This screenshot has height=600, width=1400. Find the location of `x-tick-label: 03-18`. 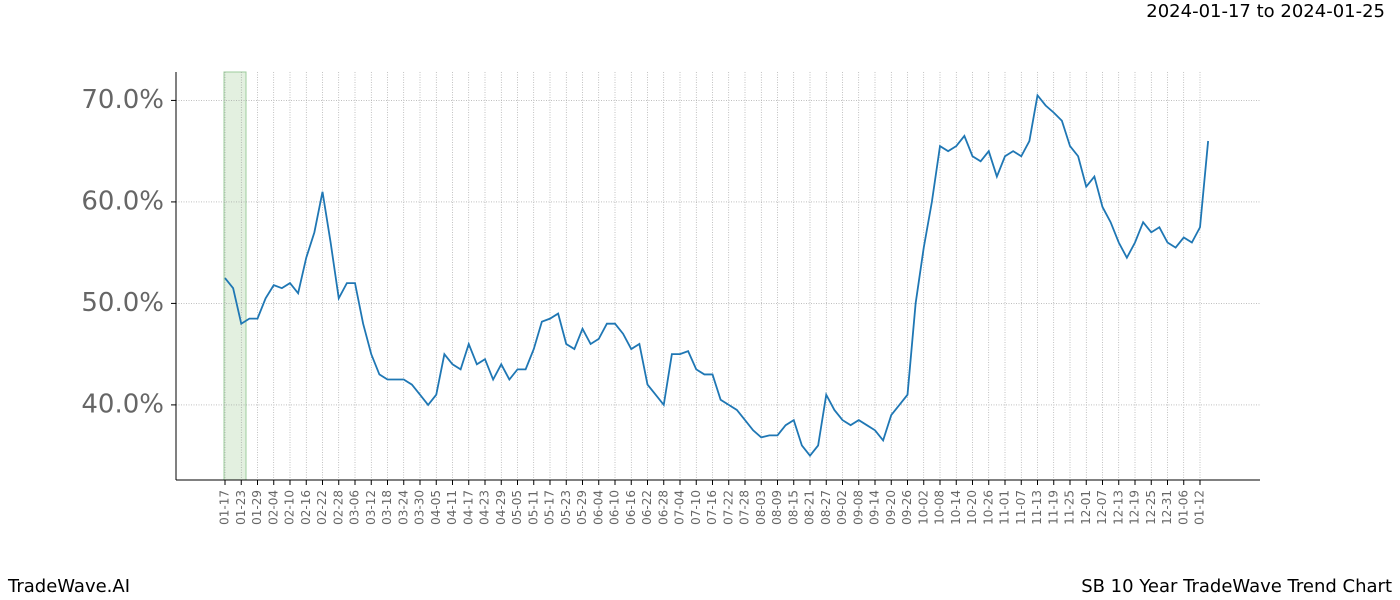

x-tick-label: 03-18 is located at coordinates (387, 507).